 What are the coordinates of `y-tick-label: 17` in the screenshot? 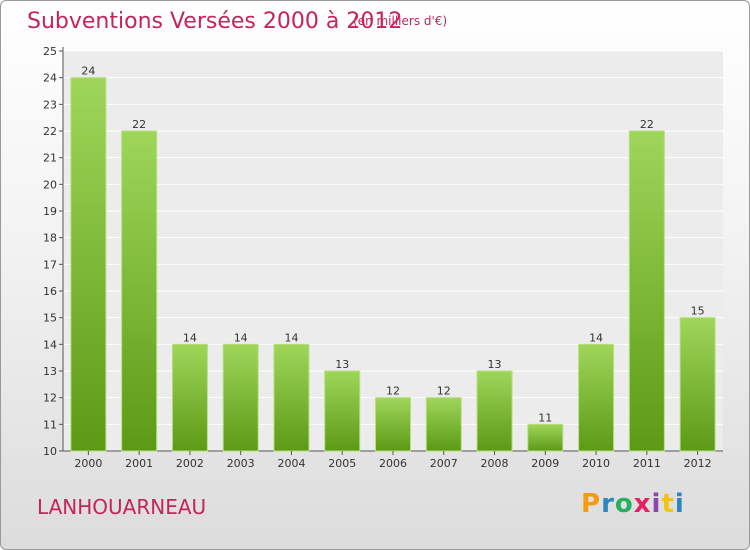 It's located at (50, 264).